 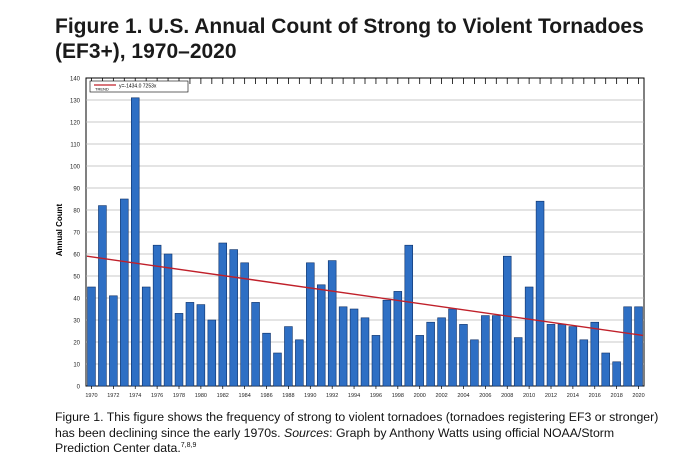 What do you see at coordinates (441, 352) in the screenshot?
I see `bar-2002` at bounding box center [441, 352].